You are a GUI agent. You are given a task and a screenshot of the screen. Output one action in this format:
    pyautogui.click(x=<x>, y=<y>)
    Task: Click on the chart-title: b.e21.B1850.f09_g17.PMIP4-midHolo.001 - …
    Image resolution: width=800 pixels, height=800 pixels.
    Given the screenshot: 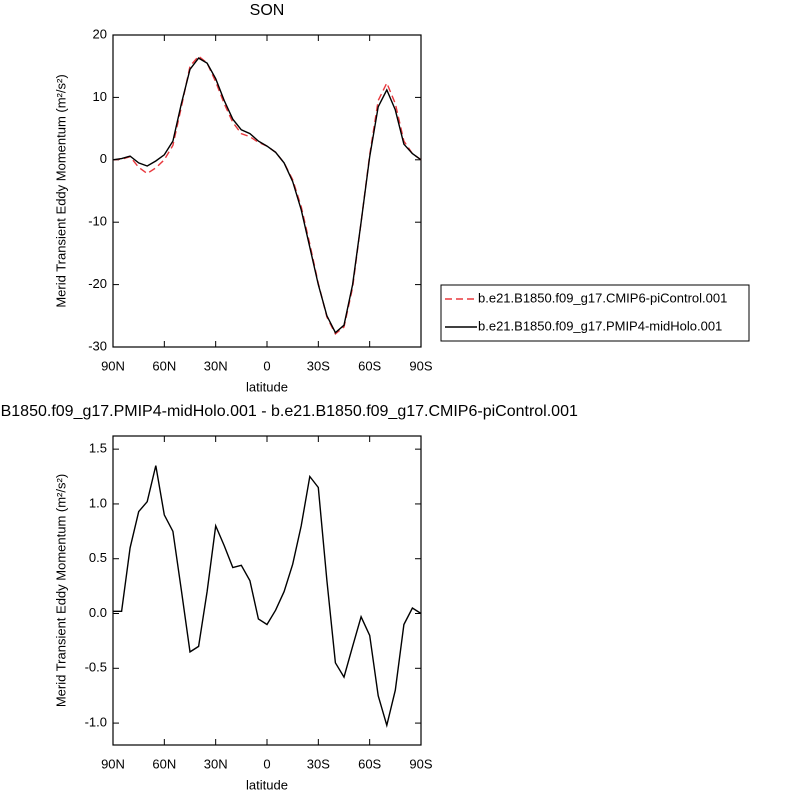 What is the action you would take?
    pyautogui.click(x=289, y=411)
    